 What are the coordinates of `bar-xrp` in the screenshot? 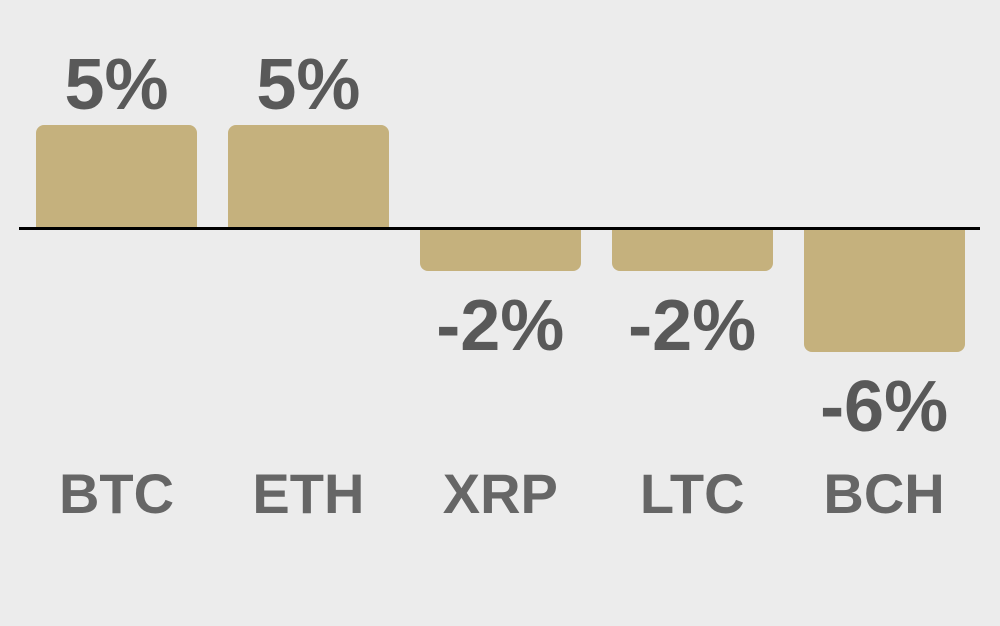 It's located at (500, 250).